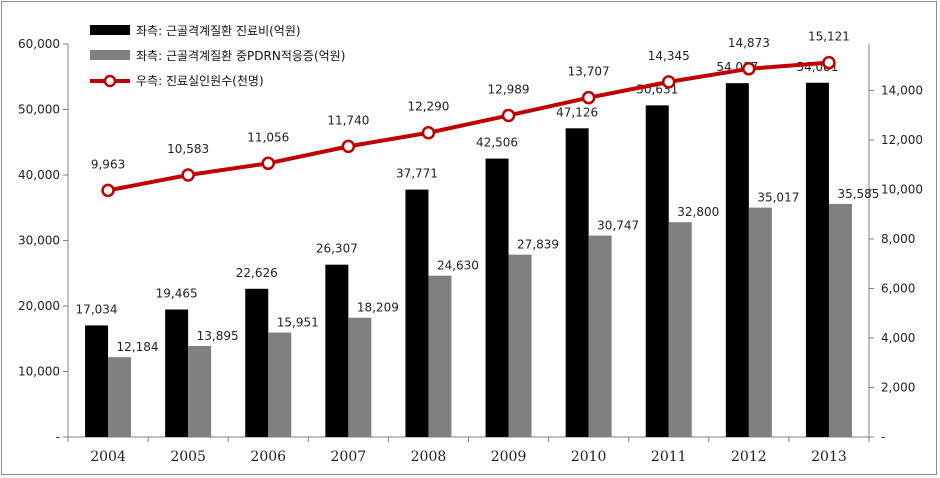 This screenshot has height=478, width=940. I want to click on line-data-label: 10,583, so click(188, 149).